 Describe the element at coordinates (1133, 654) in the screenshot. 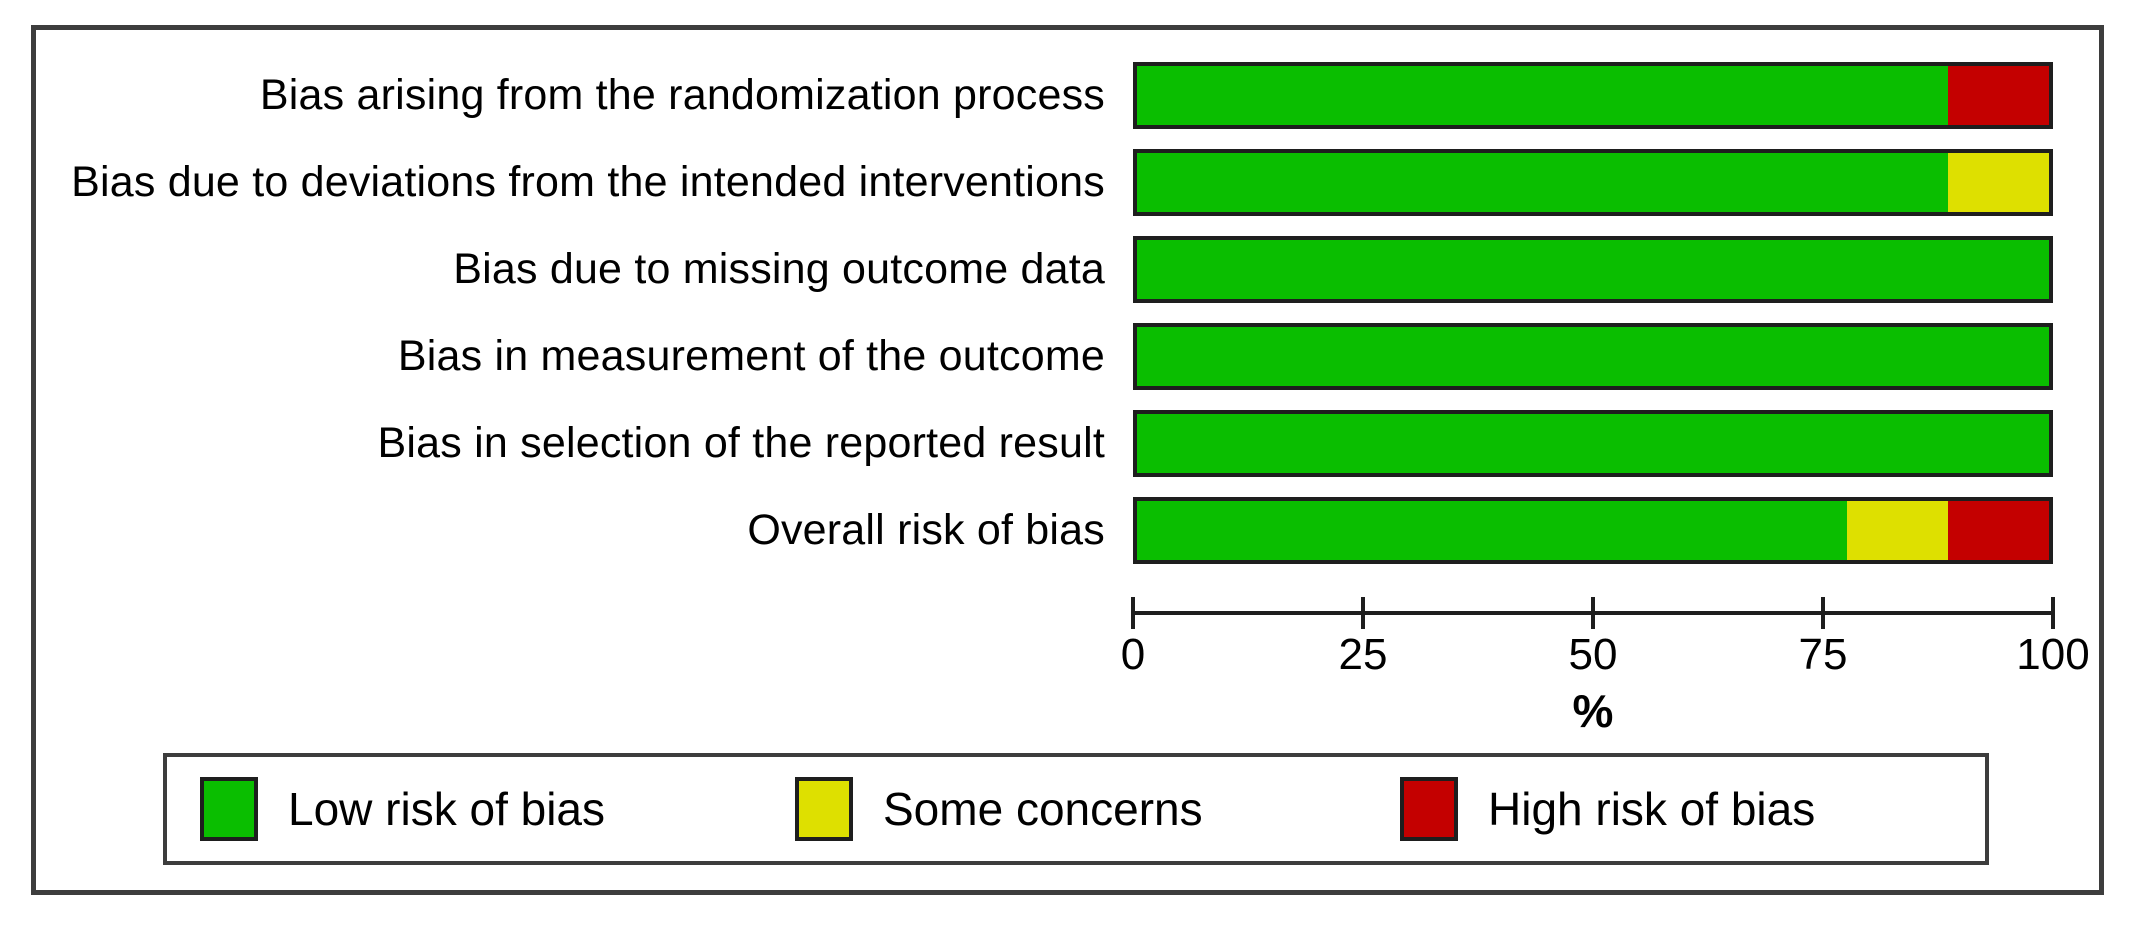

I see `x-axis-tick-label: 0` at that location.